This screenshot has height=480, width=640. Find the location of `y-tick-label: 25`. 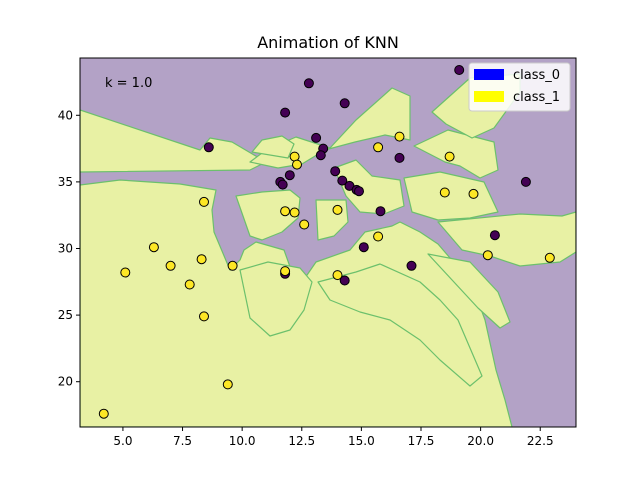

y-tick-label: 25 is located at coordinates (65, 315).